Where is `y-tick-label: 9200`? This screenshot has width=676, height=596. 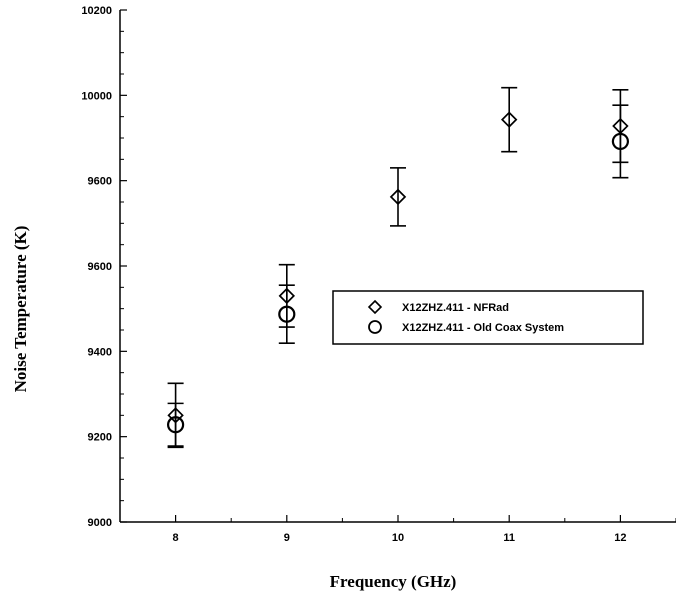 y-tick-label: 9200 is located at coordinates (100, 438).